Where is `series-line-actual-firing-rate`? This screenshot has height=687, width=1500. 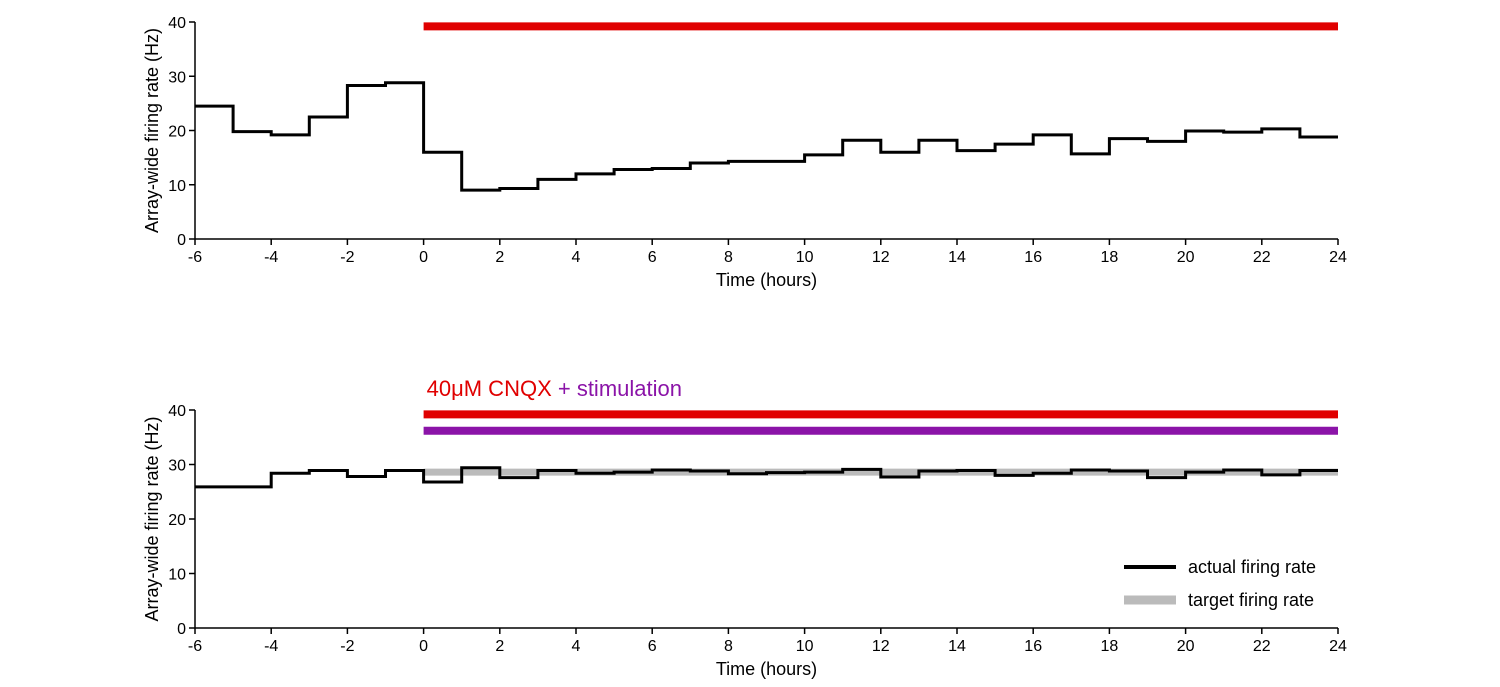
series-line-actual-firing-rate is located at coordinates (766, 477).